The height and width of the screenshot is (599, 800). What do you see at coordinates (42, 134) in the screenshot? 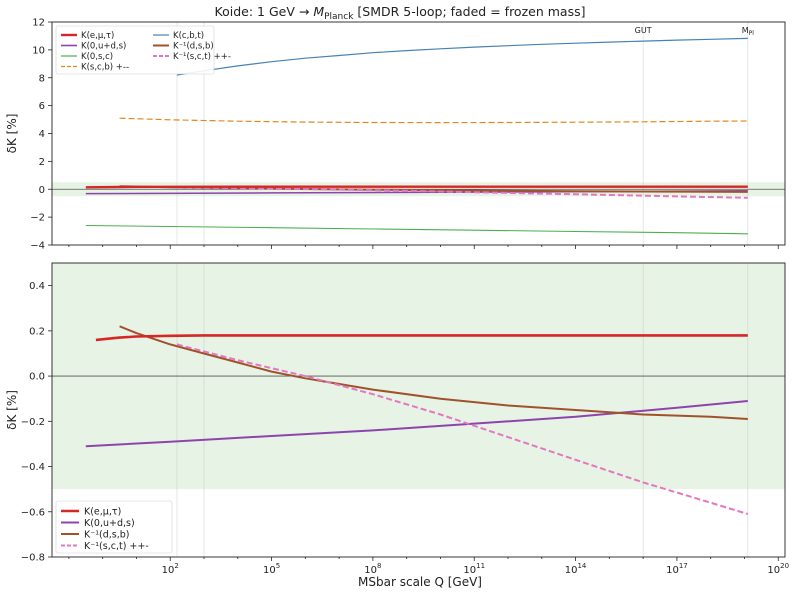
I see `y-tick-label: 4` at bounding box center [42, 134].